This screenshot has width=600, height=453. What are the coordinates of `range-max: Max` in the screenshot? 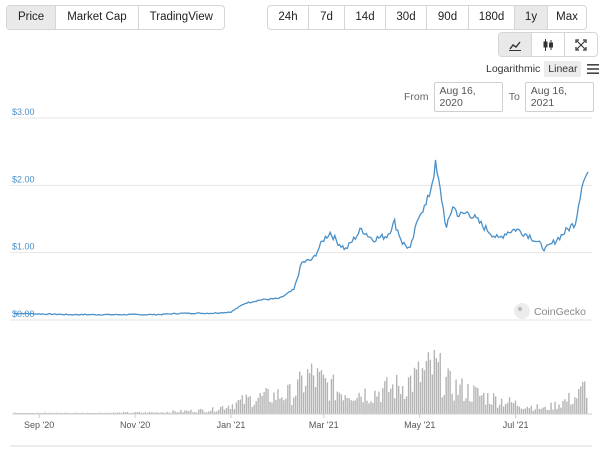 It's located at (567, 17).